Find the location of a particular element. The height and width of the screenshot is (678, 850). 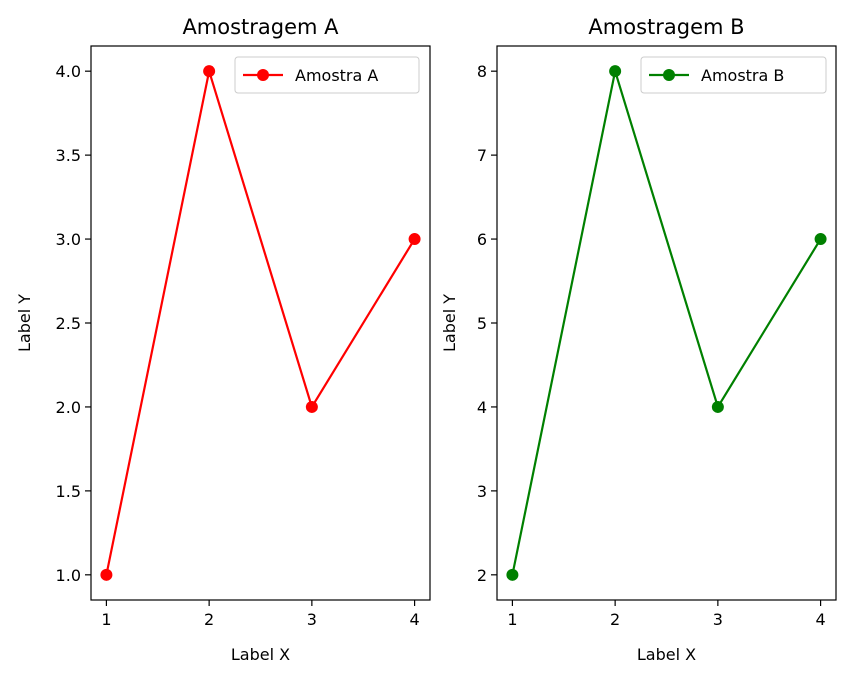

y-tick-label: 8 is located at coordinates (482, 71).